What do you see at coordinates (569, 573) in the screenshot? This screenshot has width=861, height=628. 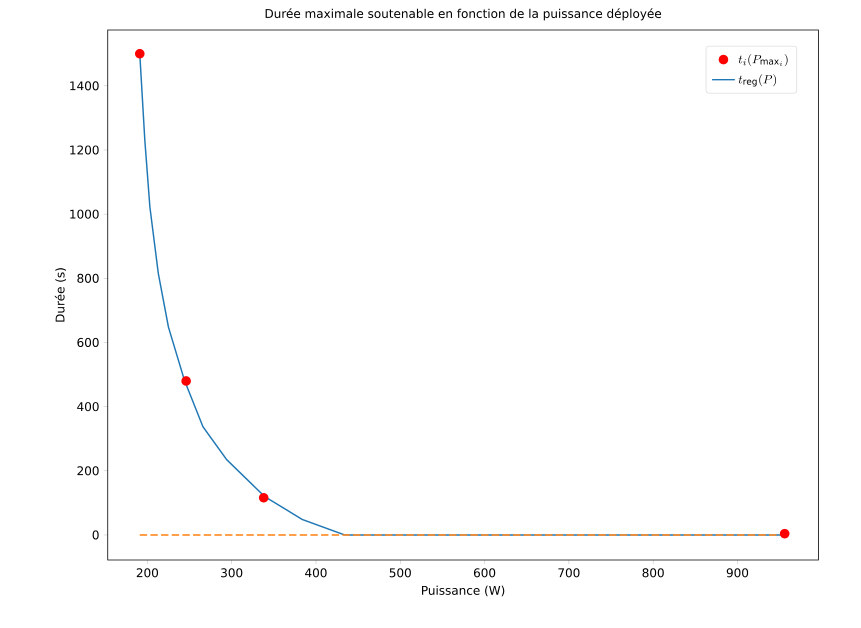 I see `x-tick-label: 700` at bounding box center [569, 573].